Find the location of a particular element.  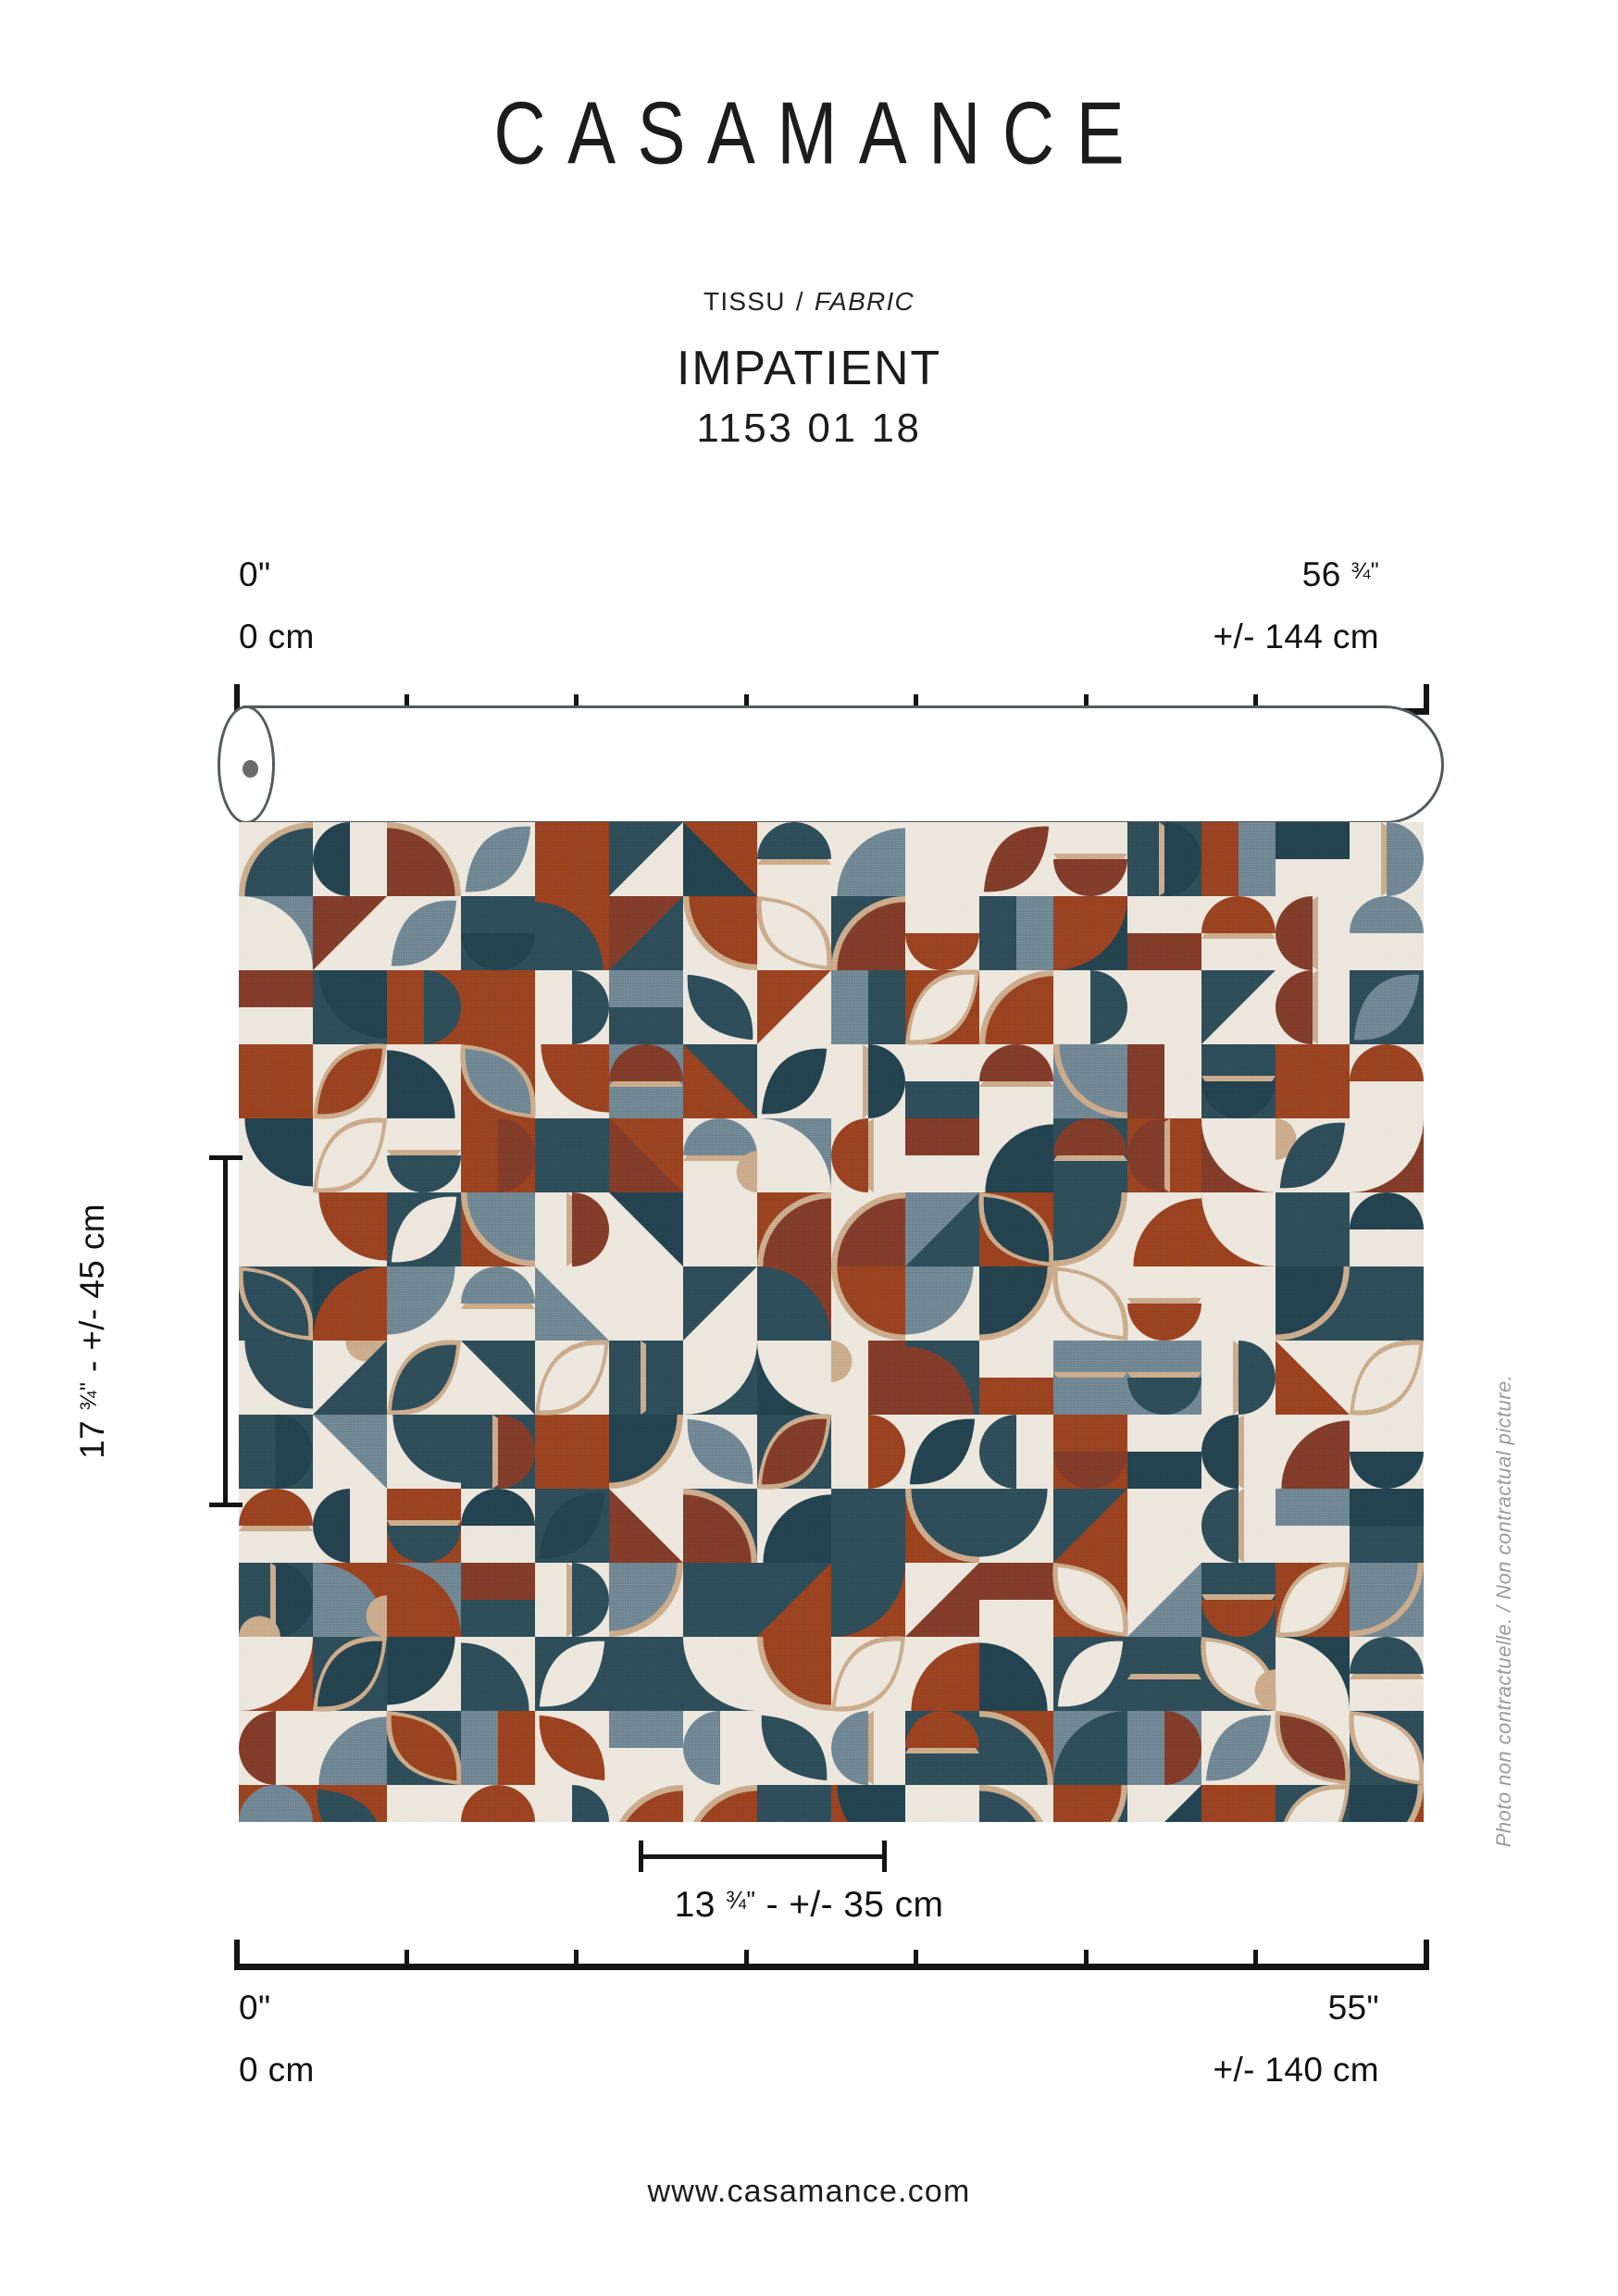

horizontal-repeat-whole: 13 is located at coordinates (695, 1905).